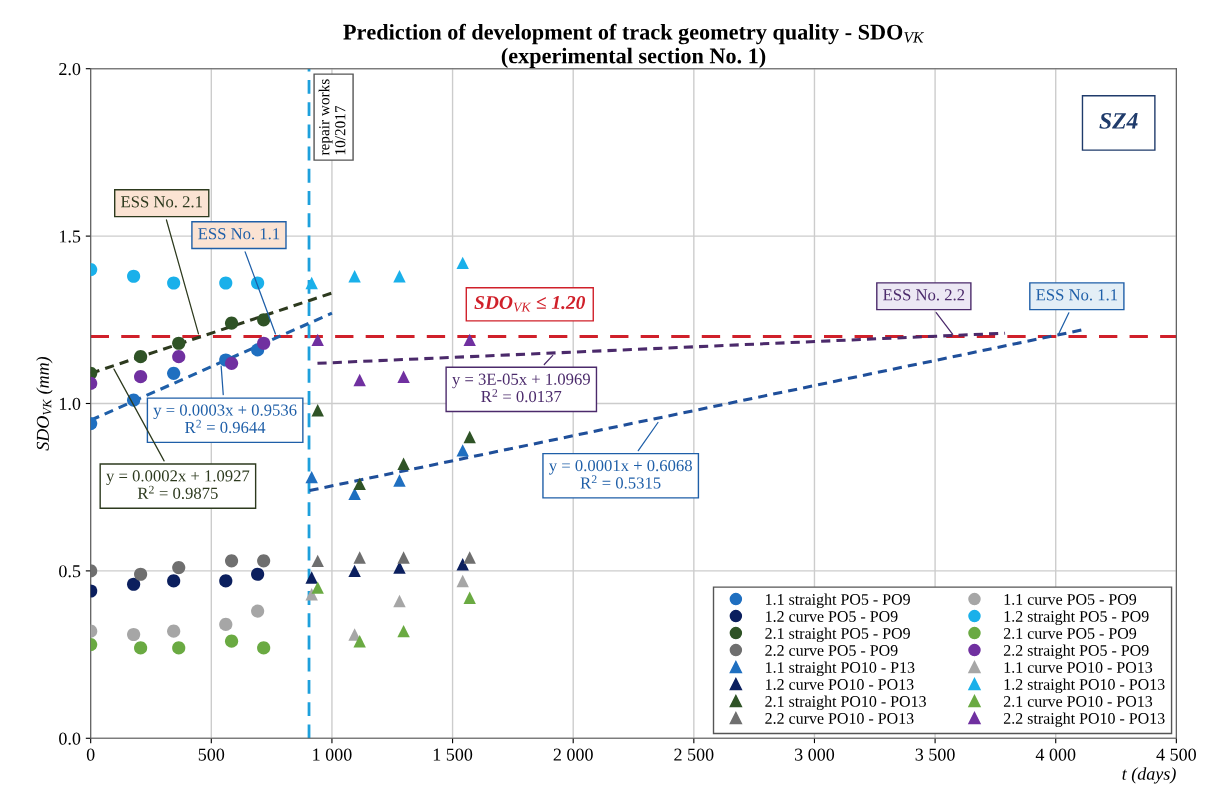 The image size is (1209, 799). Describe the element at coordinates (332, 754) in the screenshot. I see `x-tick-label: 1 000` at that location.